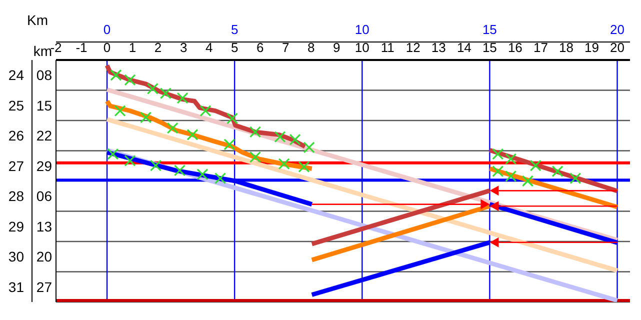  What do you see at coordinates (464, 47) in the screenshot?
I see `x-tick-label: 14` at bounding box center [464, 47].